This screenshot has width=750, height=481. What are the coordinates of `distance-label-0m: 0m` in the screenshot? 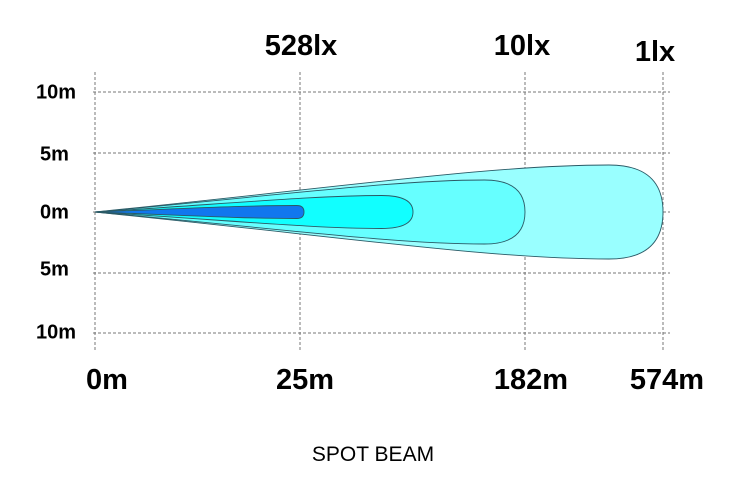 It's located at (107, 380).